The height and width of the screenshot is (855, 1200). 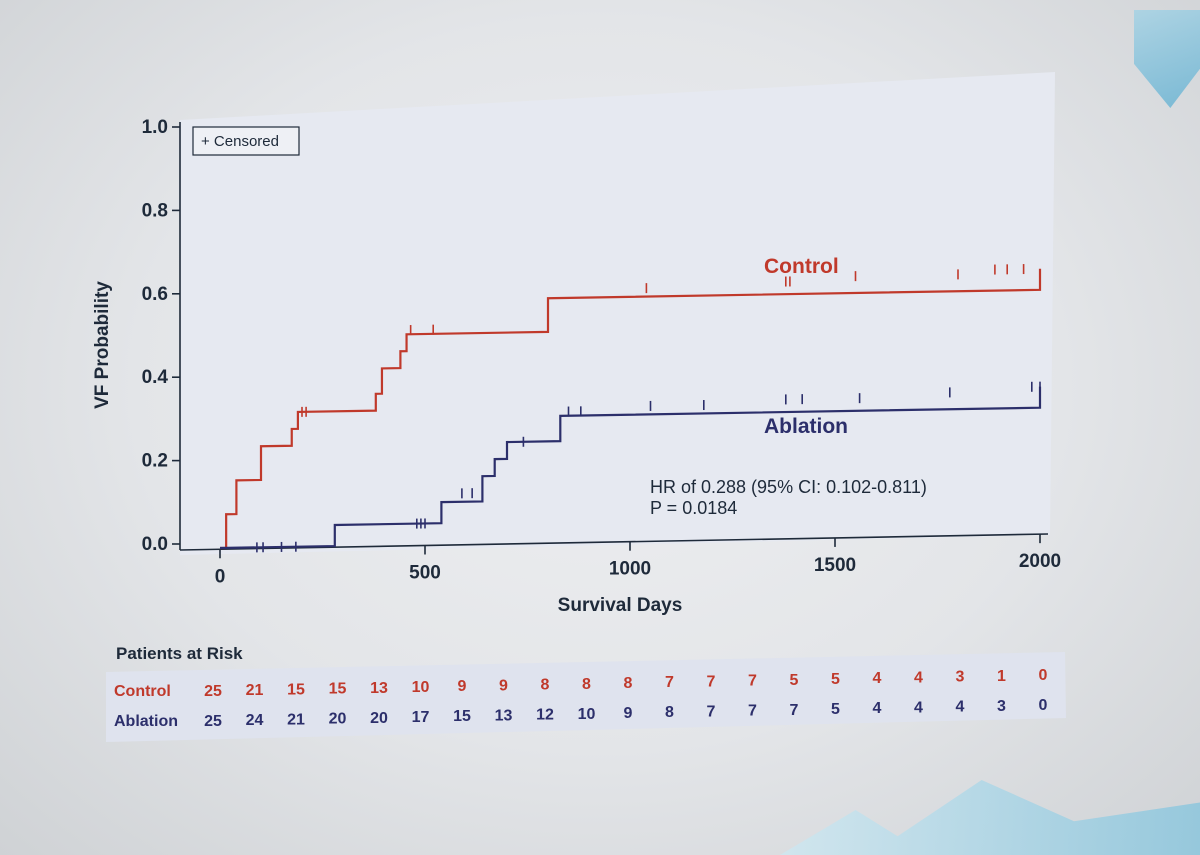 I want to click on risk-value-ablation: 12, so click(x=545, y=715).